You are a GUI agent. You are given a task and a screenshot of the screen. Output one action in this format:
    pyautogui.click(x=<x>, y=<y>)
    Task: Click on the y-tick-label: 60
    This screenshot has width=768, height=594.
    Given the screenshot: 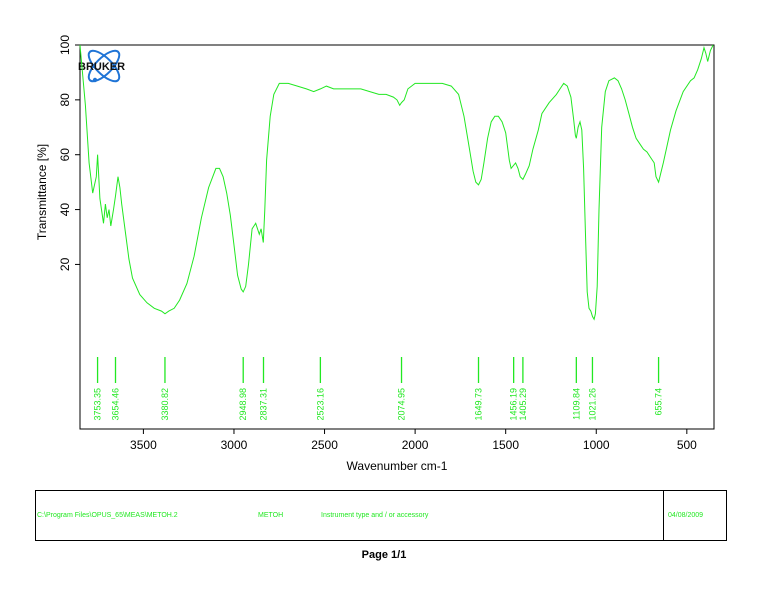 What is the action you would take?
    pyautogui.click(x=65, y=155)
    